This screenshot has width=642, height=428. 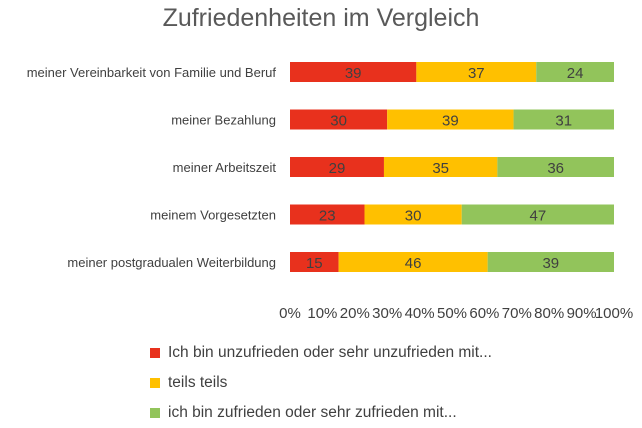 I want to click on legend-item-teils: teils teils, so click(x=321, y=383).